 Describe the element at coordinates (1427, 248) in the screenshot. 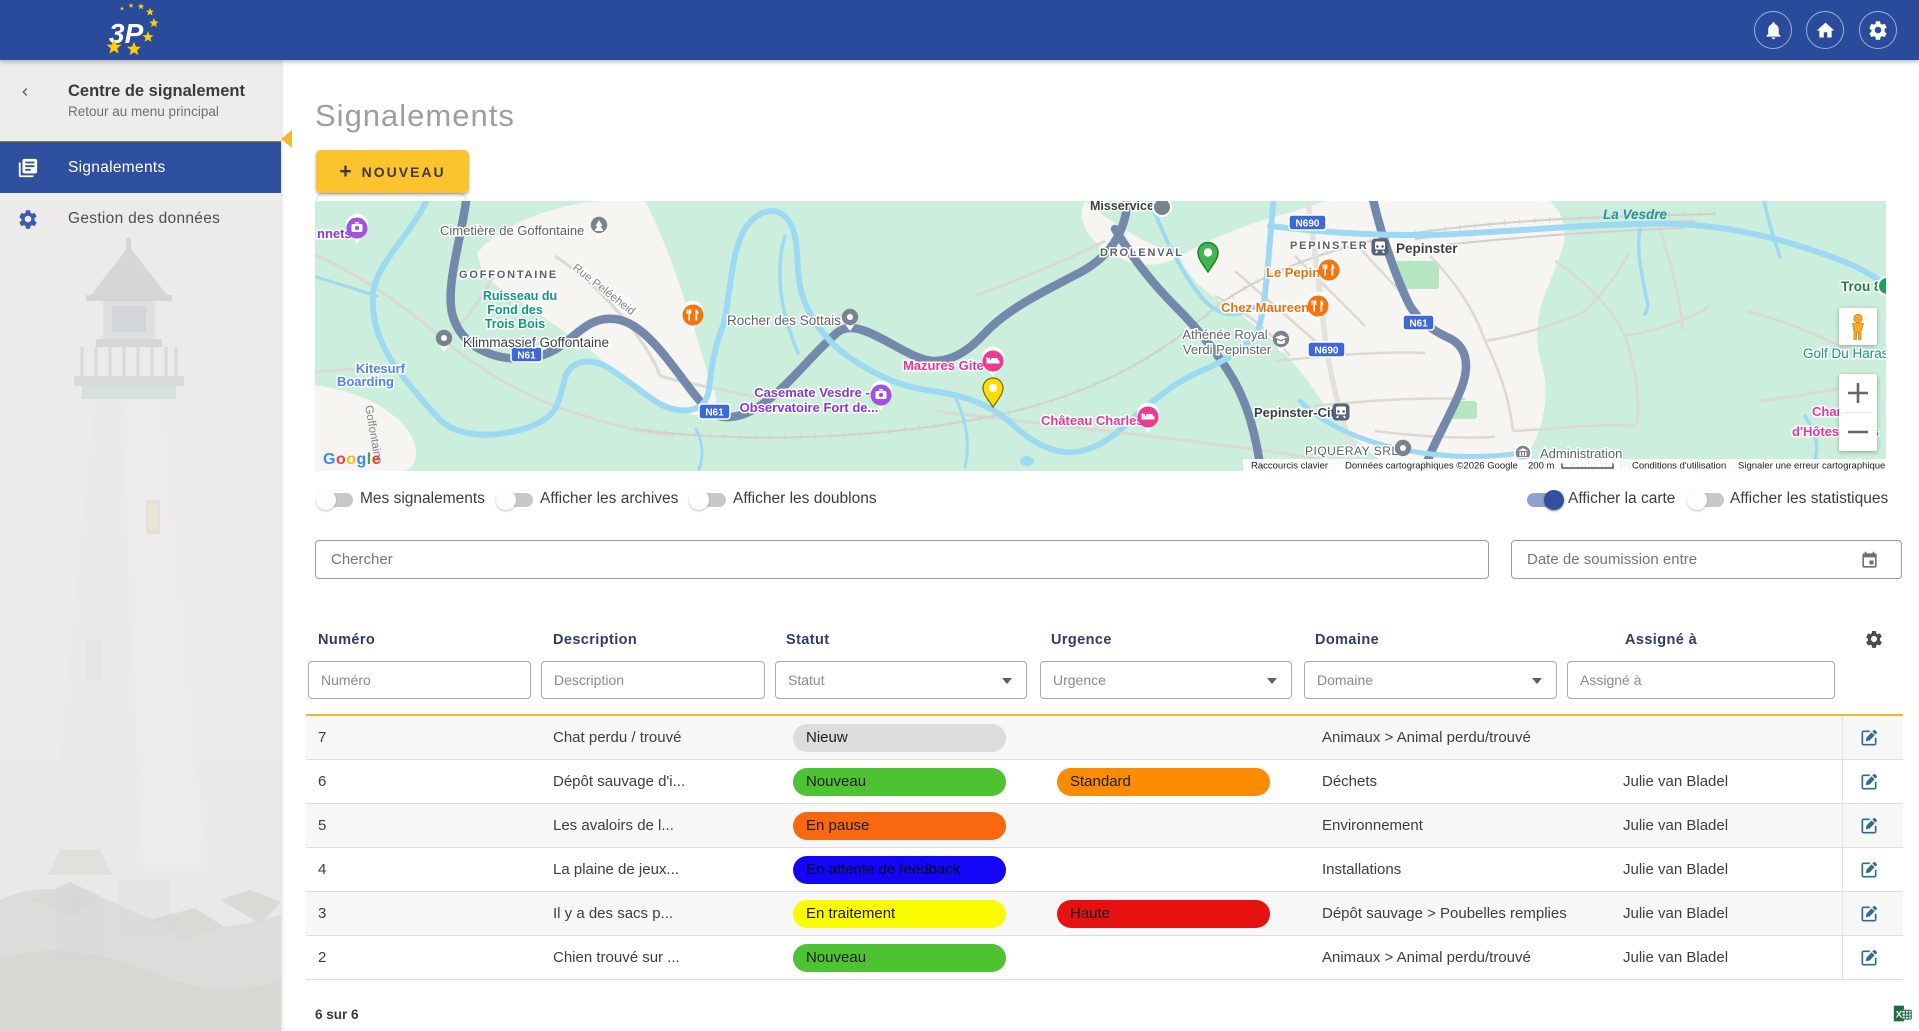

I see `svg-text: Pepinster` at that location.